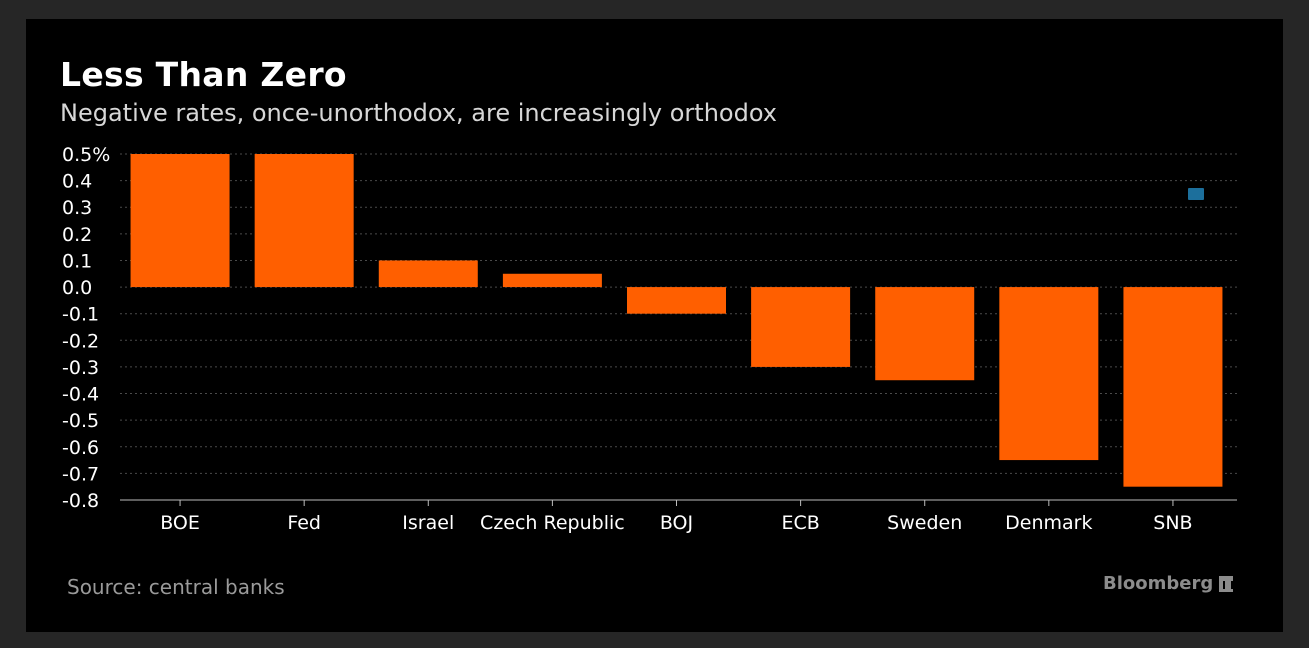 This screenshot has height=648, width=1309. What do you see at coordinates (80, 421) in the screenshot?
I see `y-tick-label: -0.5` at bounding box center [80, 421].